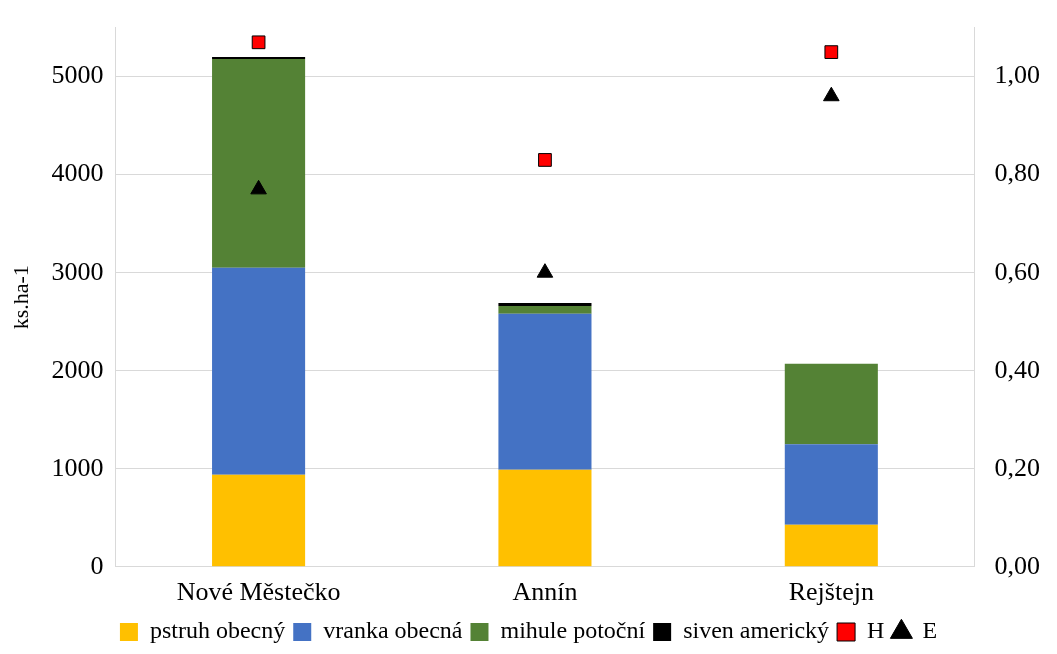 This screenshot has height=654, width=1057. What do you see at coordinates (77, 75) in the screenshot?
I see `y-tick-label: 5000` at bounding box center [77, 75].